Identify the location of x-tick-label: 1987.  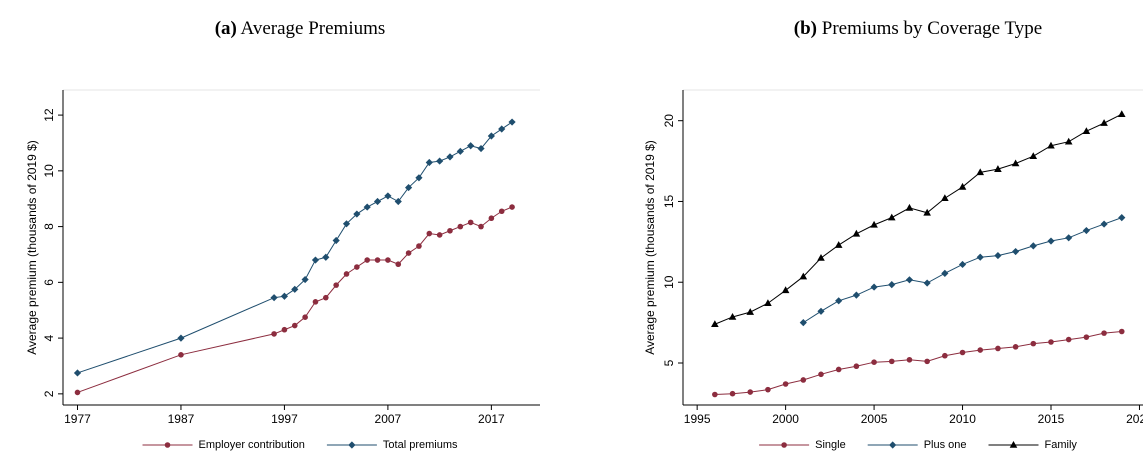
(181, 419).